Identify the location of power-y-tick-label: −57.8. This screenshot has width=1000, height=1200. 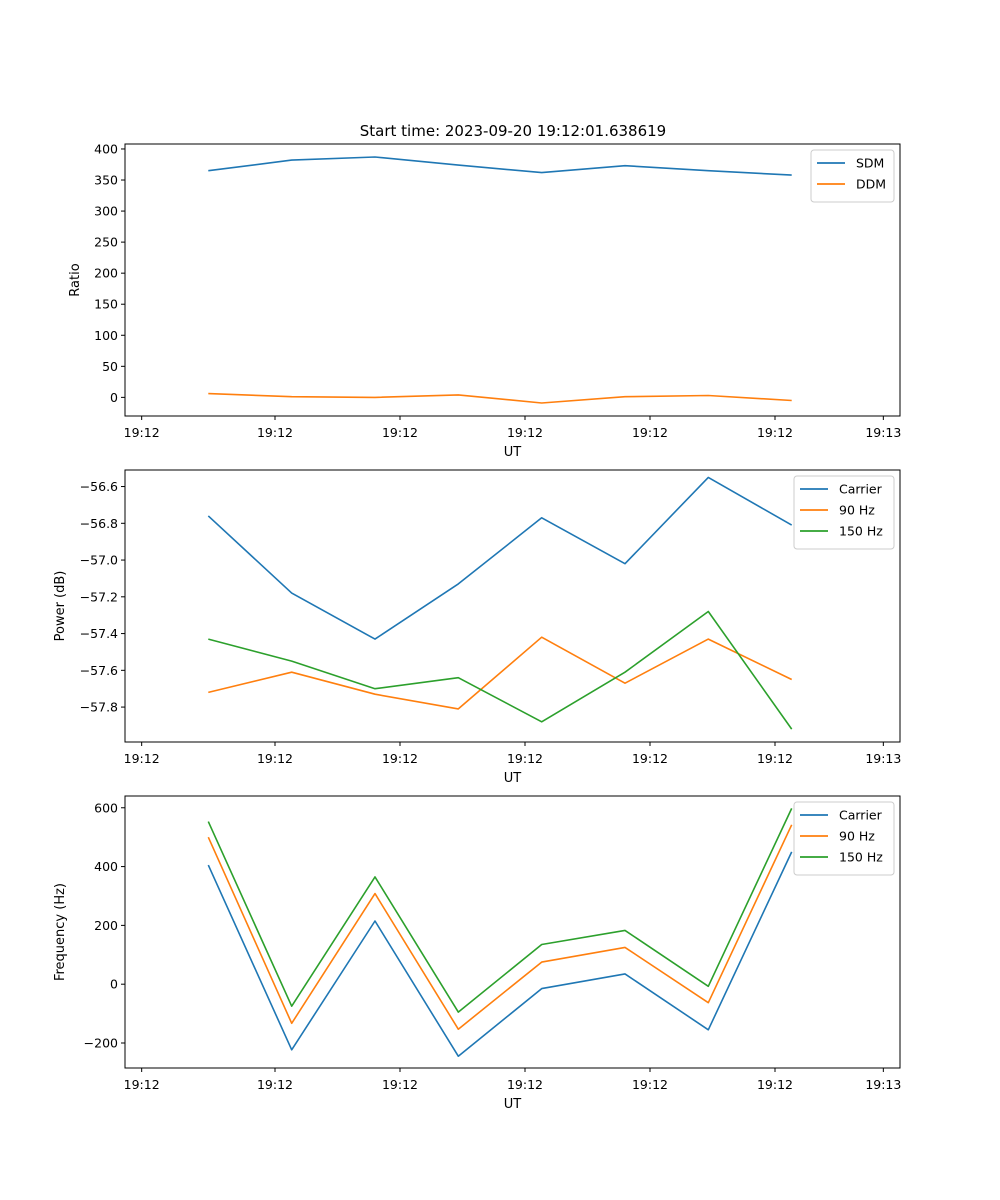
(99, 707).